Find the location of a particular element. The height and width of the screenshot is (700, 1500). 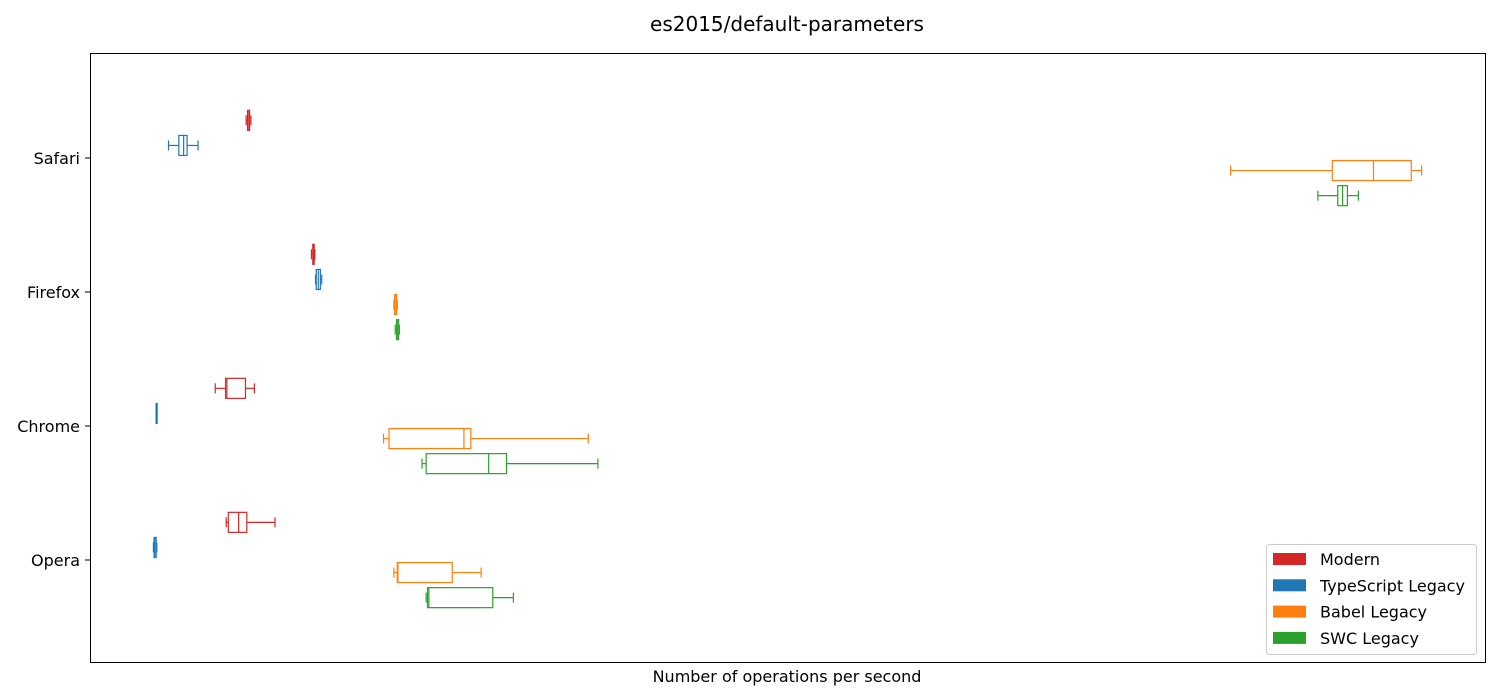

box-typescript-legacy-chrome is located at coordinates (156, 413).